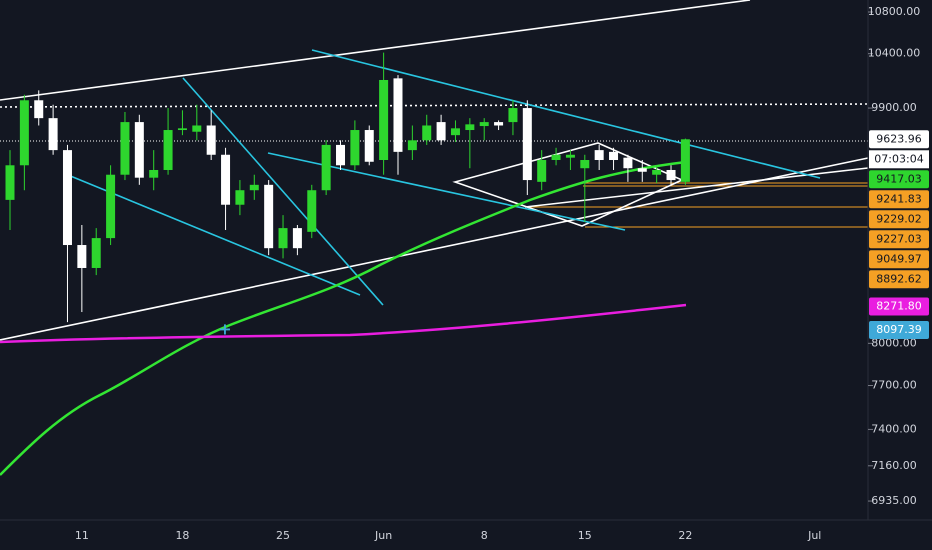 The height and width of the screenshot is (550, 932). I want to click on price-label: 9623.96, so click(899, 138).